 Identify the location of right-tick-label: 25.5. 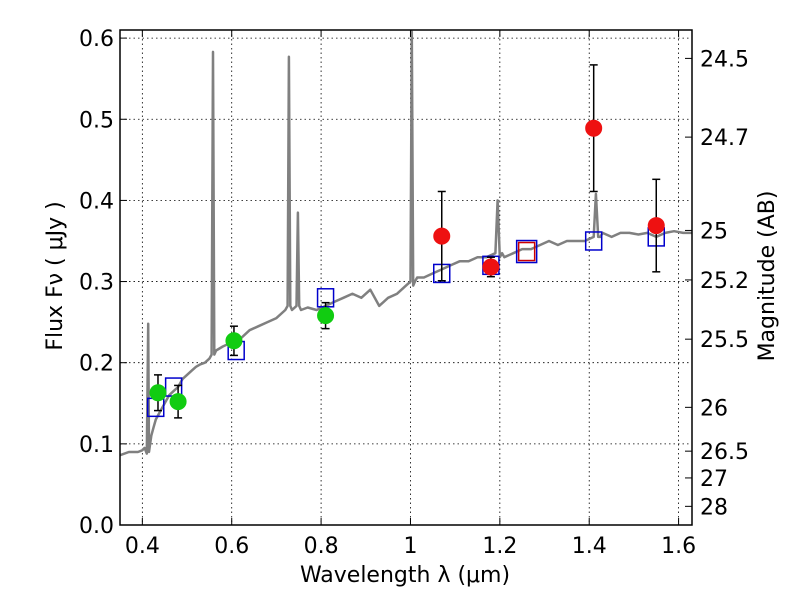
(724, 340).